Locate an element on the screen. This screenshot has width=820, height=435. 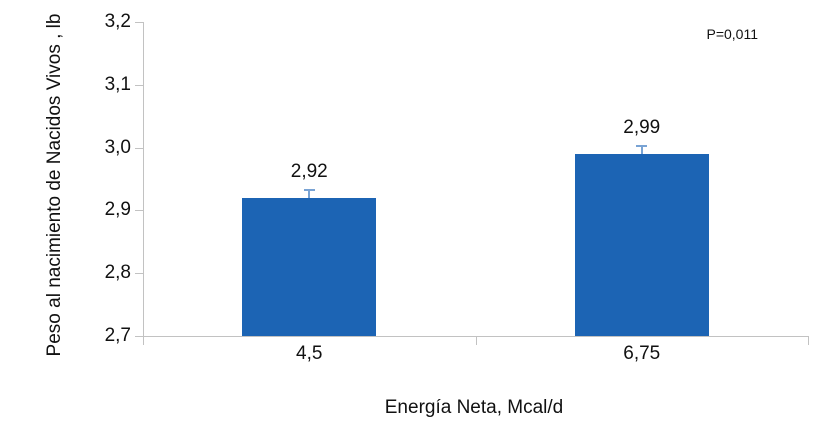
x-axis-line is located at coordinates (476, 336).